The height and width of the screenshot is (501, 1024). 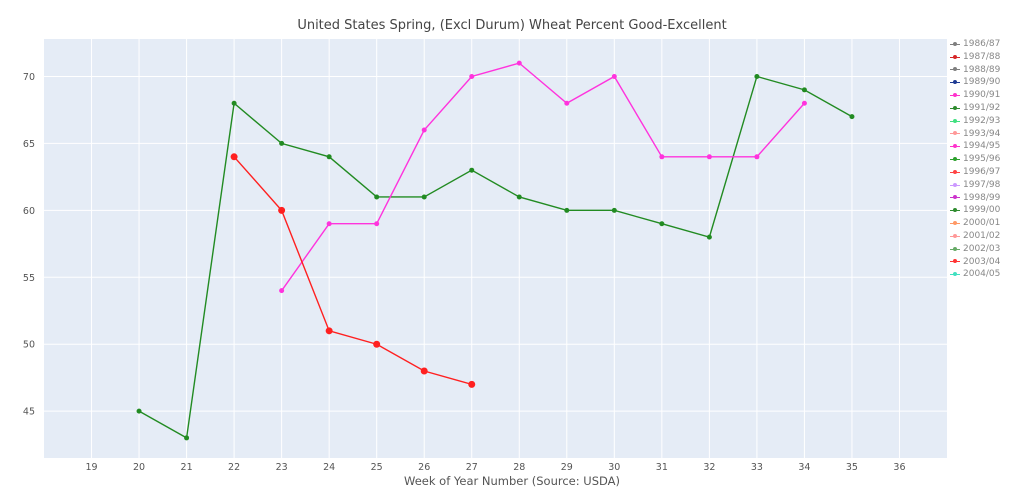 I want to click on legend-label: 1994/95, so click(x=982, y=146).